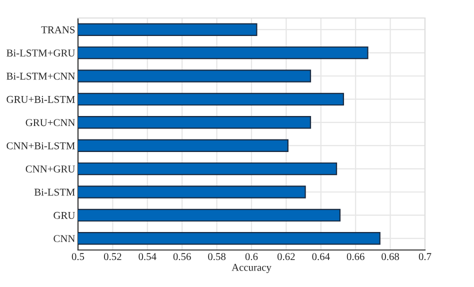  I want to click on x-tick-label: 0.58, so click(217, 256).